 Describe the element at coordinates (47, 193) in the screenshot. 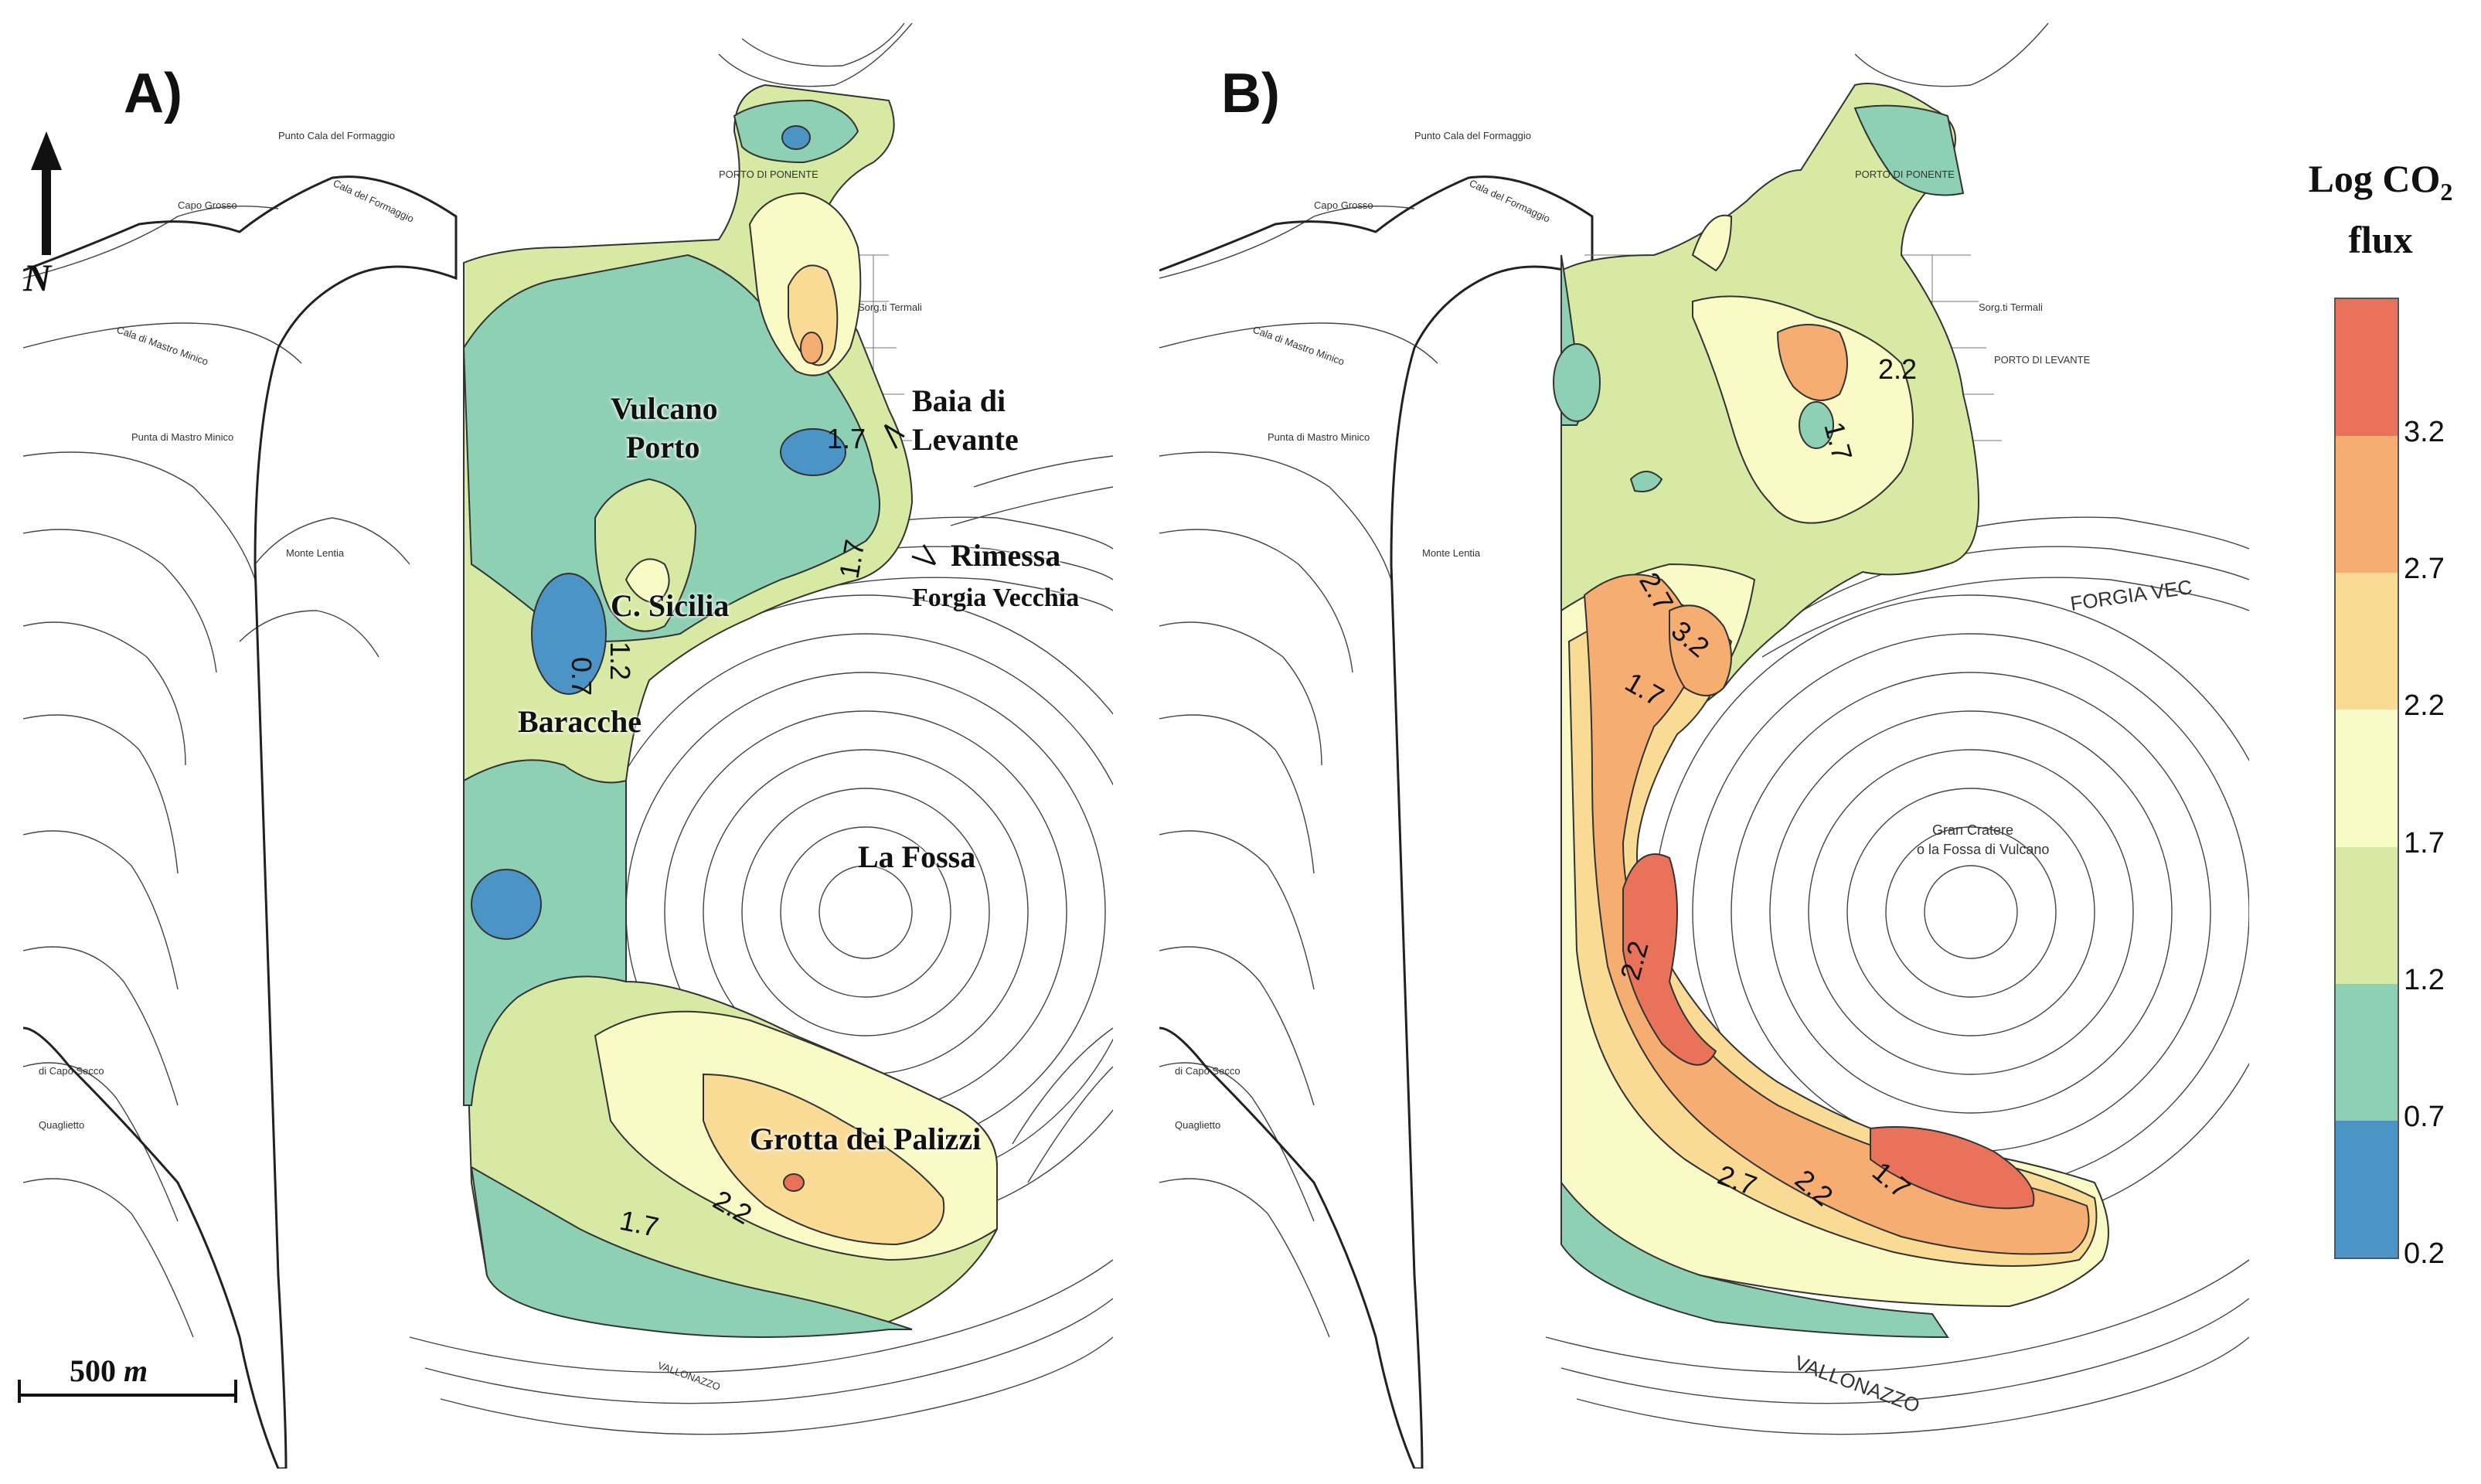

I see `north-arrow-icon` at that location.